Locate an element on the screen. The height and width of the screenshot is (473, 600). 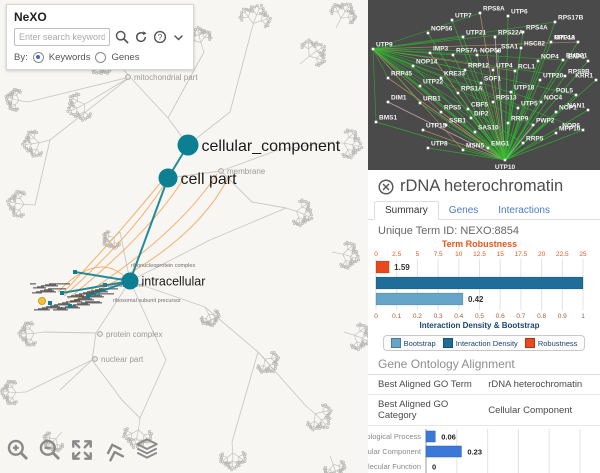
help-icon: ? is located at coordinates (159, 37).